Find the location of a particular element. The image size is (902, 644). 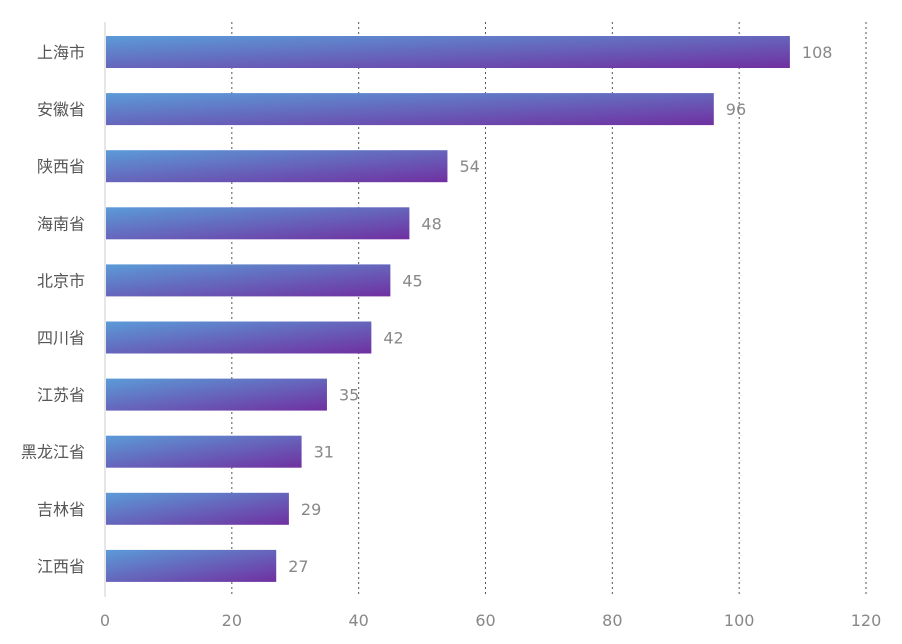

value-label: 35 is located at coordinates (349, 395).